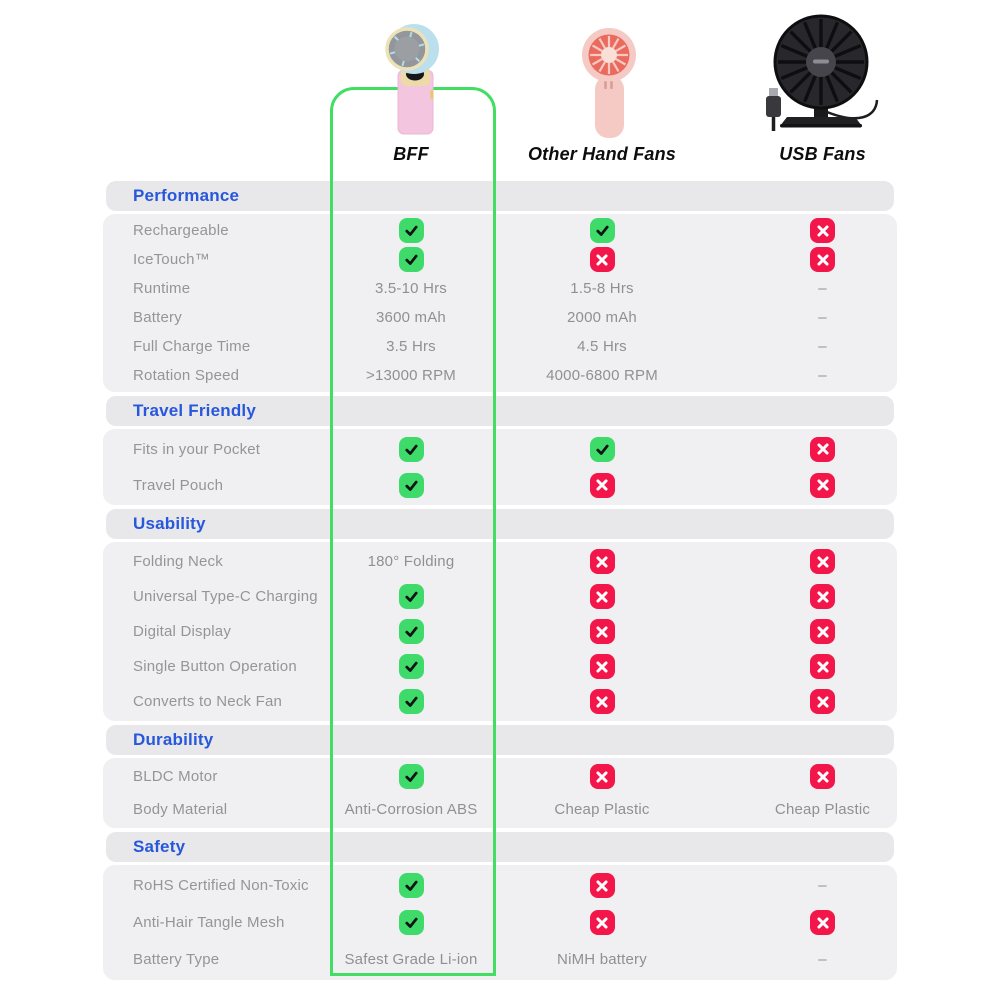  I want to click on feature-label: BLDC Motor, so click(175, 776).